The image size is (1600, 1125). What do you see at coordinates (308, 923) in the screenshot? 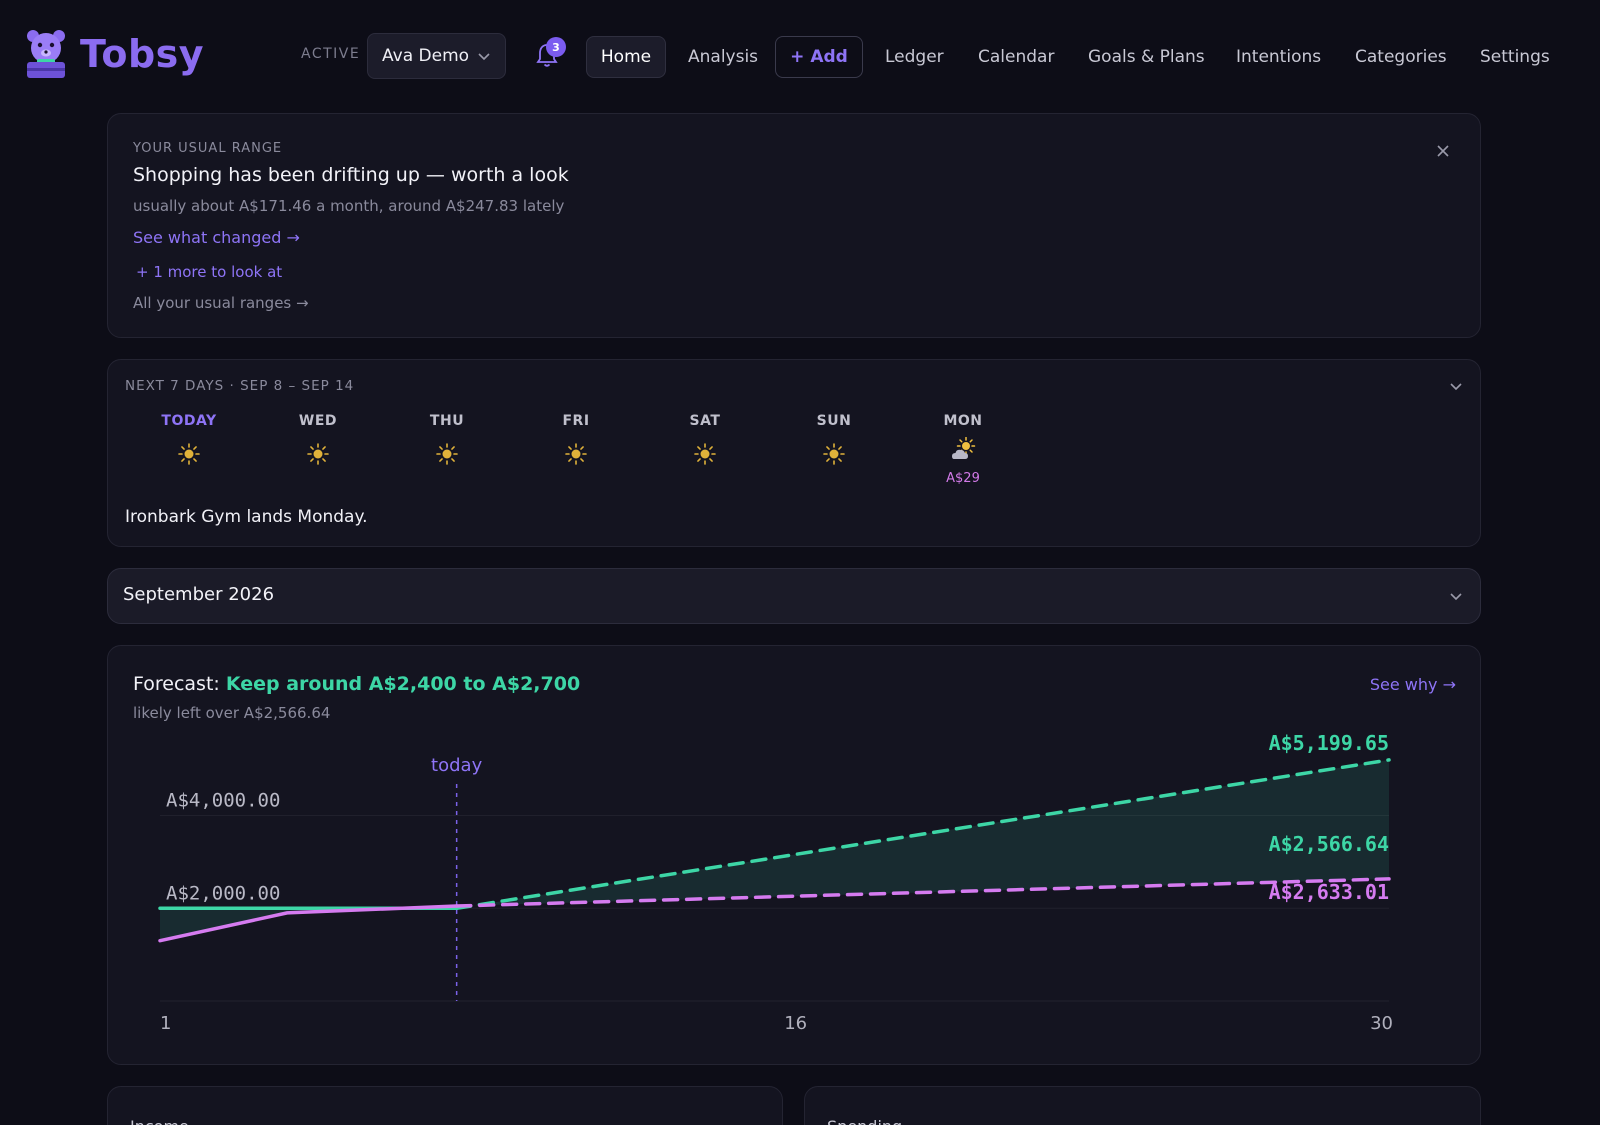
I see `series-1-actual-line` at bounding box center [308, 923].